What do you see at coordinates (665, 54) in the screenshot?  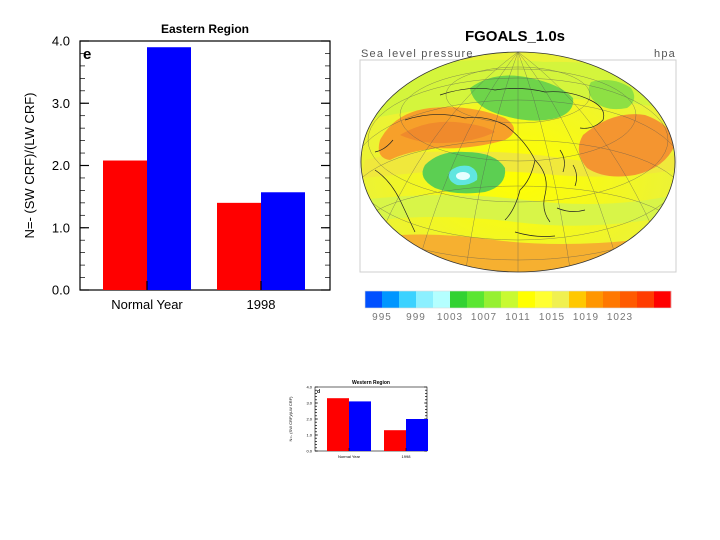 I see `map-subtitle-right: hpa` at bounding box center [665, 54].